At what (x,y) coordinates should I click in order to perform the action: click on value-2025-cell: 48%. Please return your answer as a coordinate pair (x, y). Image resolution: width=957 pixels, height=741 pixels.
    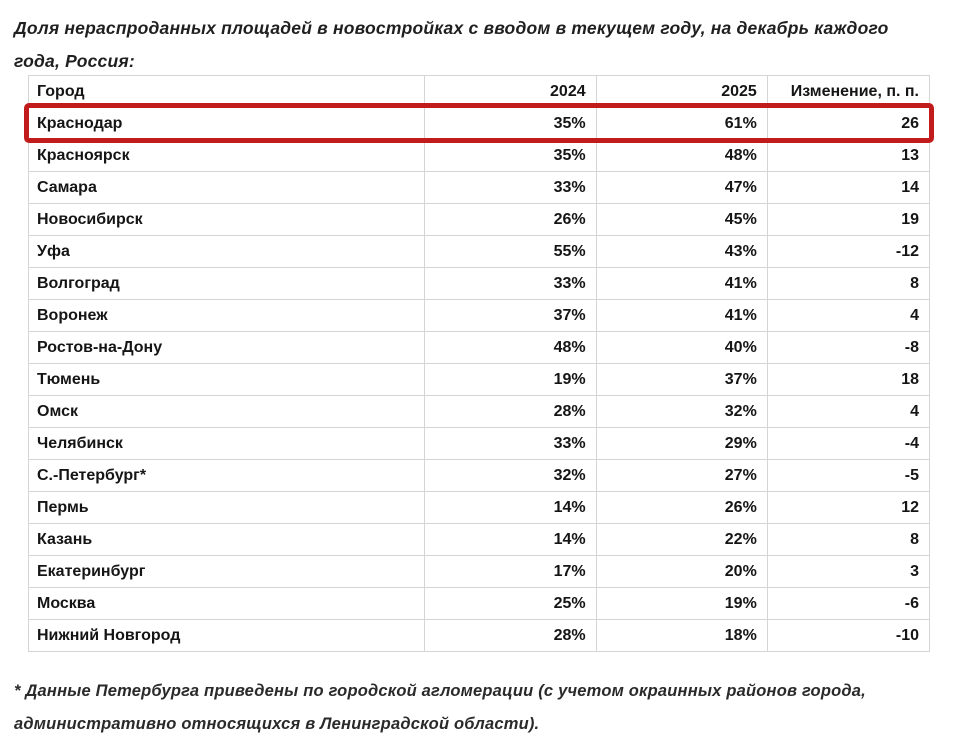
    Looking at the image, I should click on (681, 155).